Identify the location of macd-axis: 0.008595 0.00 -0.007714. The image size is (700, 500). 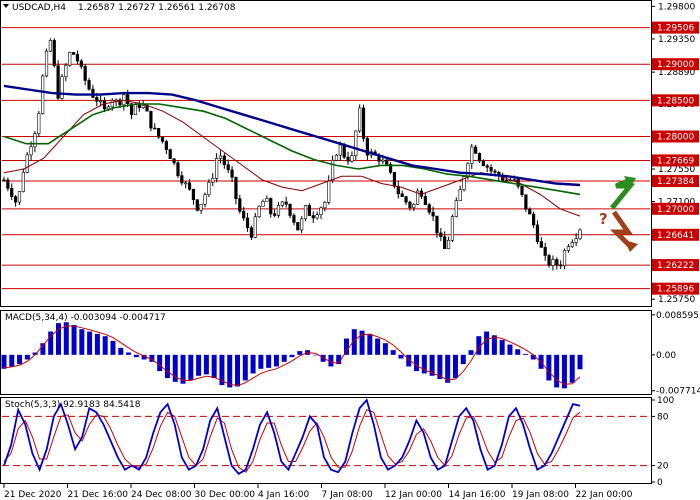
(675, 354).